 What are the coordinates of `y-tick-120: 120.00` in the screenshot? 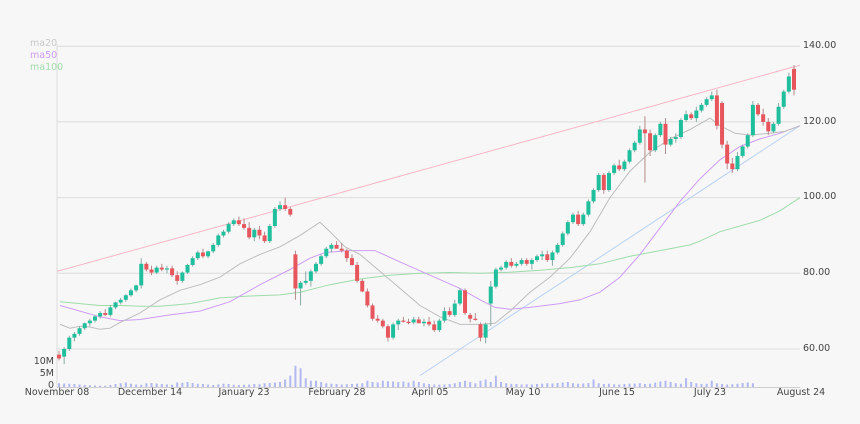 It's located at (820, 121).